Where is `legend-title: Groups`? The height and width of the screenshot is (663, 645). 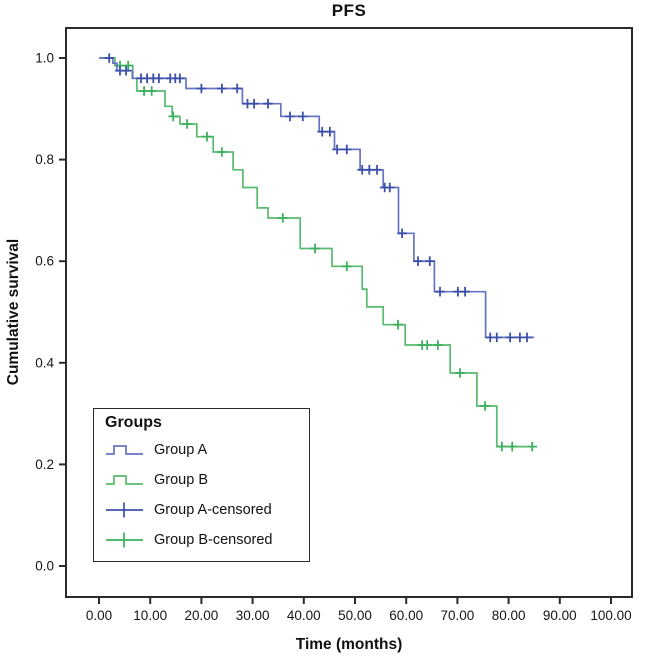 legend-title: Groups is located at coordinates (133, 422).